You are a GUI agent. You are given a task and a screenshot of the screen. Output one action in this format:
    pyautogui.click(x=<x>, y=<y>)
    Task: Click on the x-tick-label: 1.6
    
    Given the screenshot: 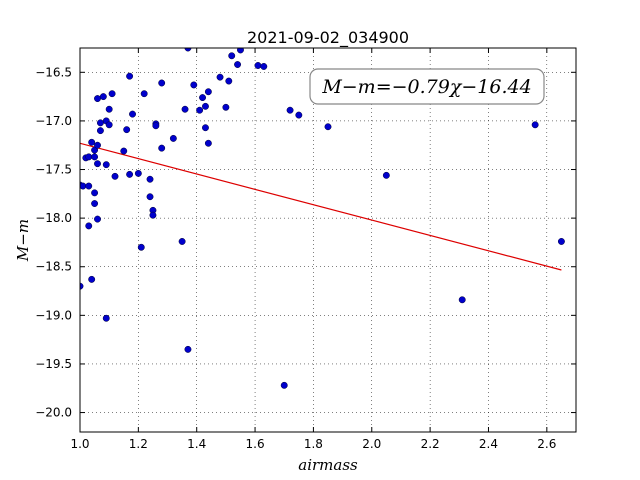 What is the action you would take?
    pyautogui.click(x=255, y=444)
    